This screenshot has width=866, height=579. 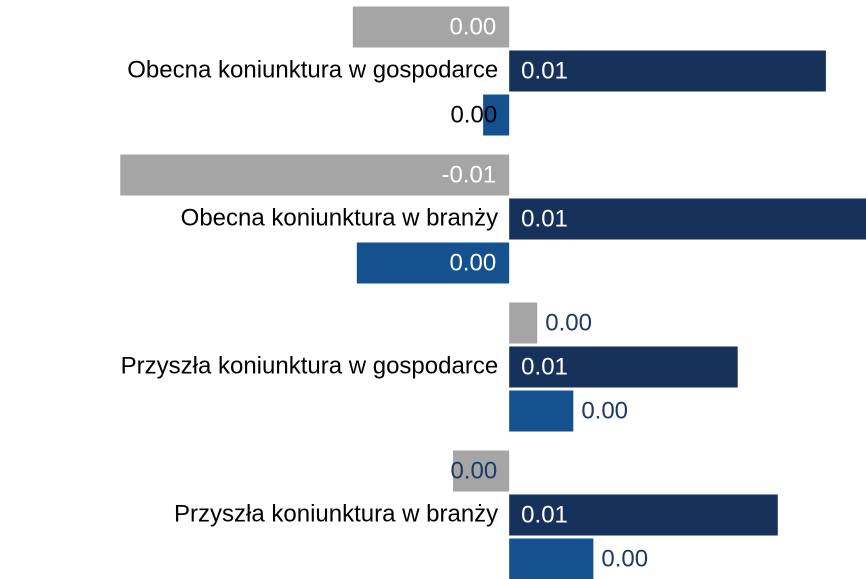 I want to click on category-label: Obecna koniunktura w branży, so click(x=340, y=217).